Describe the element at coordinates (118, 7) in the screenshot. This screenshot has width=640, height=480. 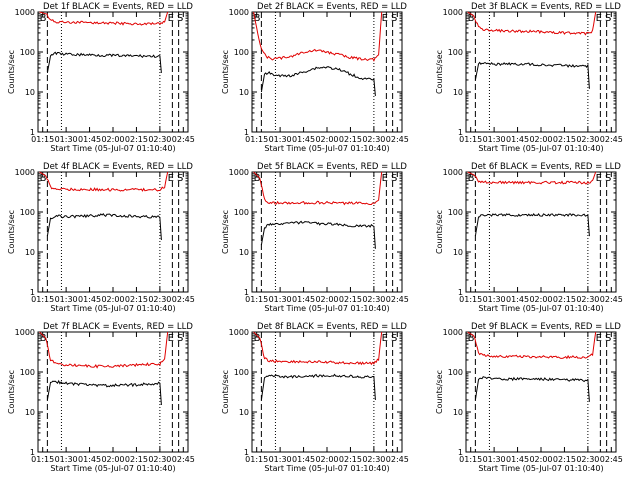
I see `panel-title: Det 1f BLACK = Events, RED = LLD` at that location.